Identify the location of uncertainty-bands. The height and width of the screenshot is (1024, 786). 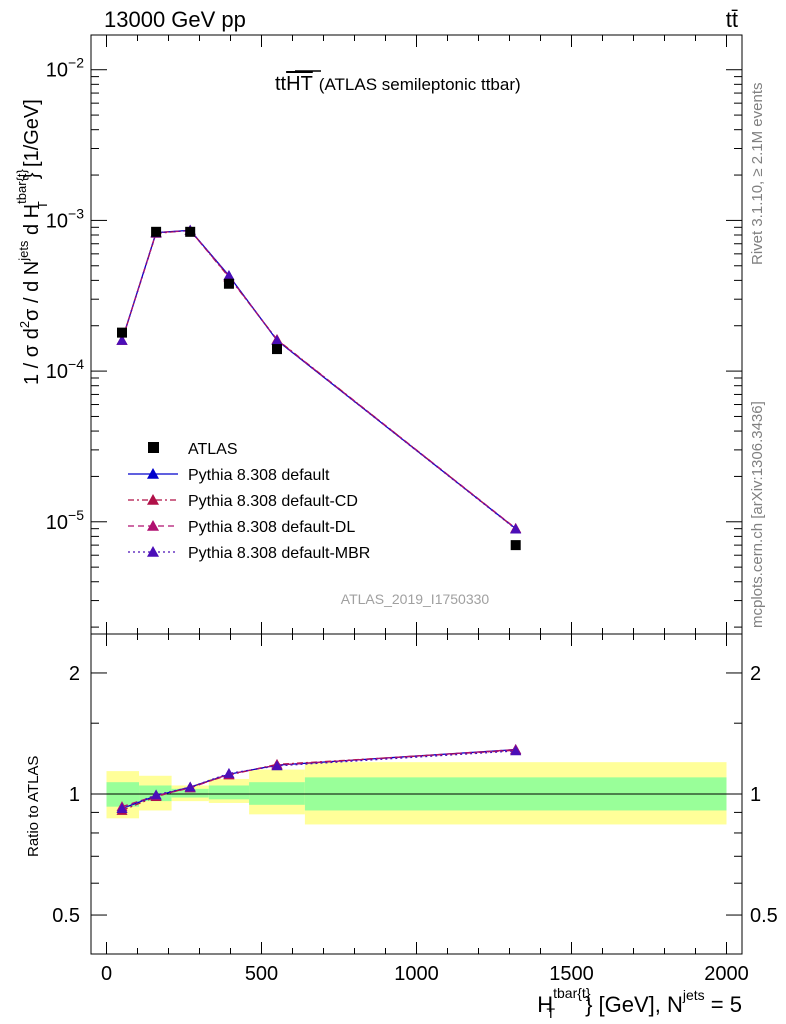
(416, 793).